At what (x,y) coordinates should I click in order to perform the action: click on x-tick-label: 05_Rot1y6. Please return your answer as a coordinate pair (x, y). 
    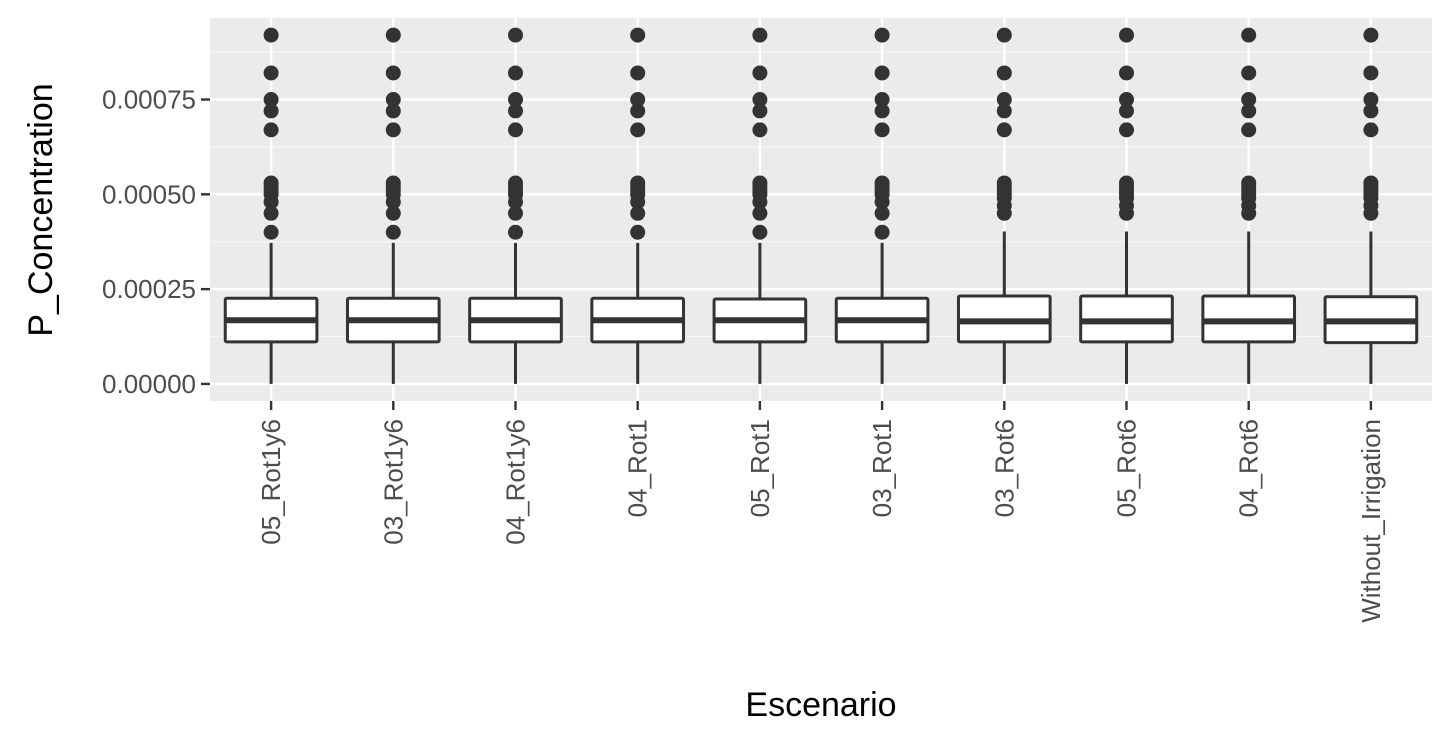
    Looking at the image, I should click on (271, 482).